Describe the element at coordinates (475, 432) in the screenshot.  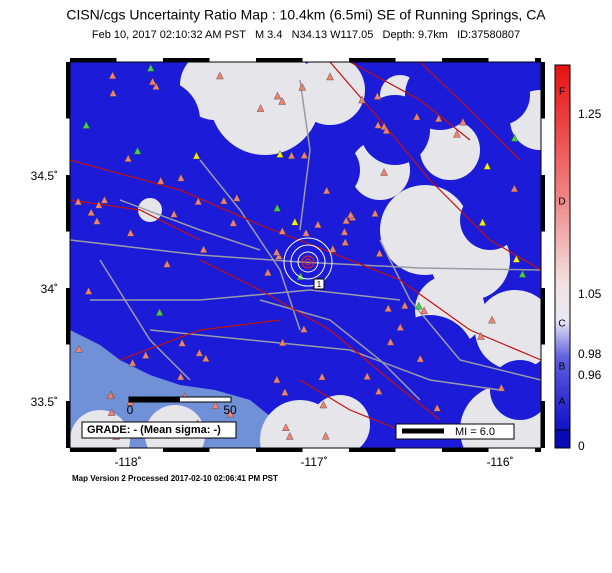
I see `mi-legend-text: MI = 6.0` at that location.